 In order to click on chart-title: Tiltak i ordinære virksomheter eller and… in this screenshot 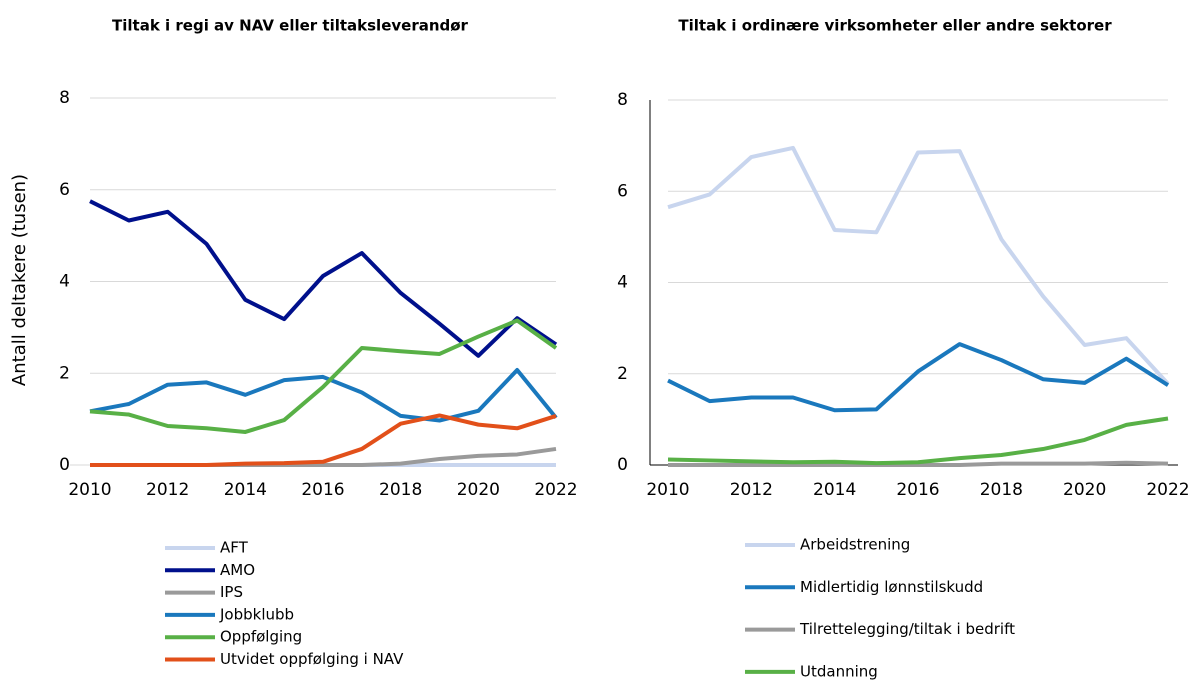, I will do `click(895, 26)`.